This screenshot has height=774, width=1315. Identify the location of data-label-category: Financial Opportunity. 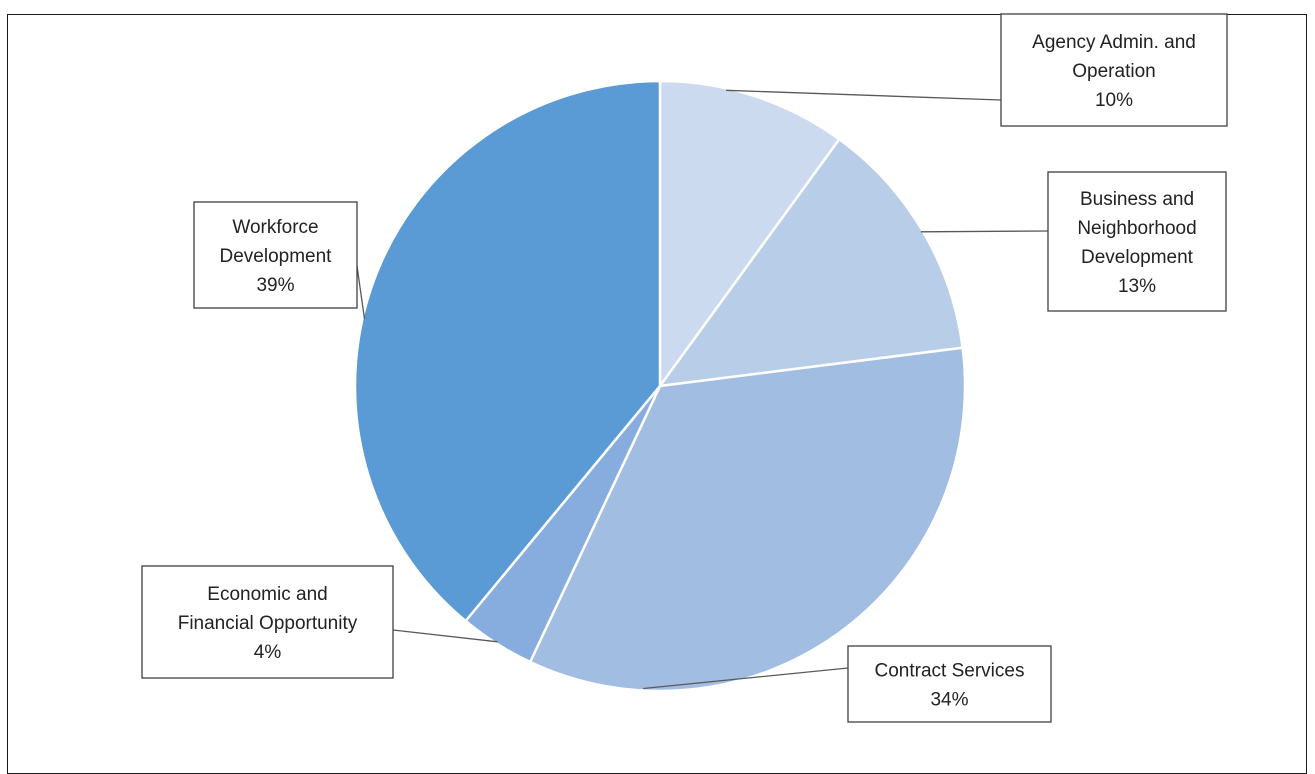
(268, 623).